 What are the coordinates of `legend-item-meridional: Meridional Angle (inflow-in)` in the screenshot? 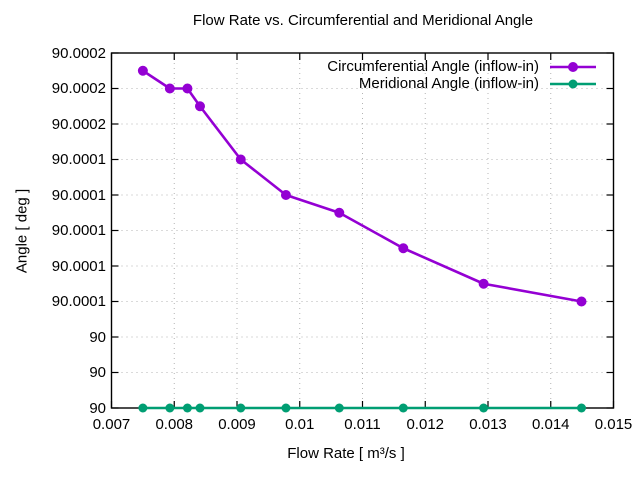 It's located at (462, 83).